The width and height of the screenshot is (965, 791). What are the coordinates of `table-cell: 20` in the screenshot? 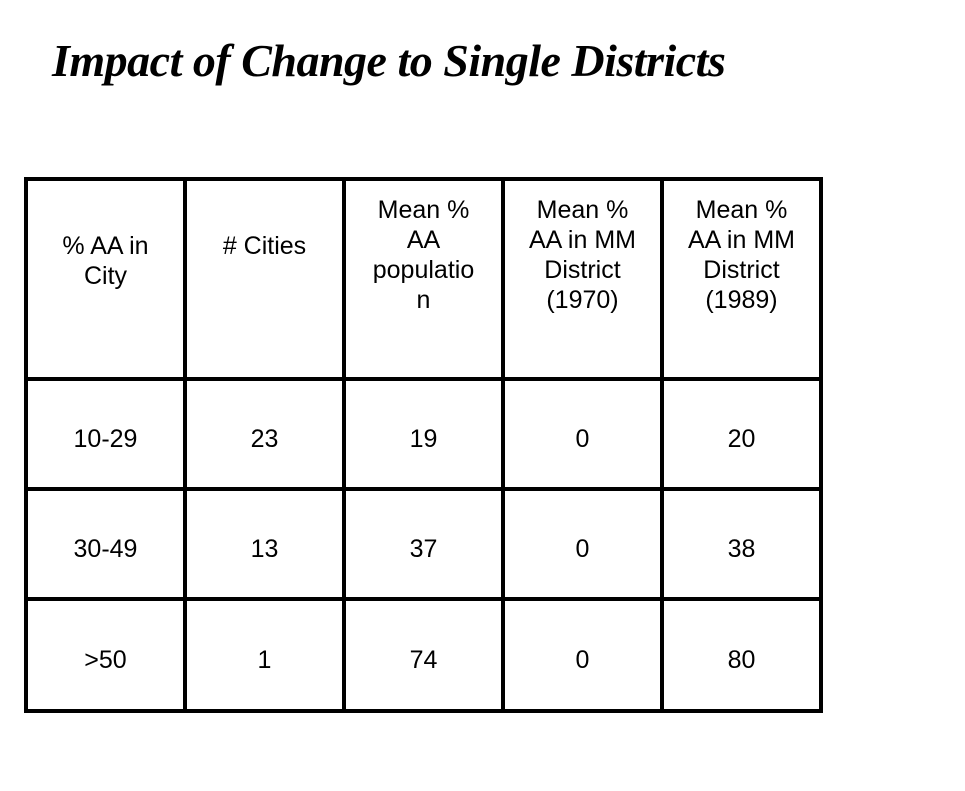 It's located at (741, 434).